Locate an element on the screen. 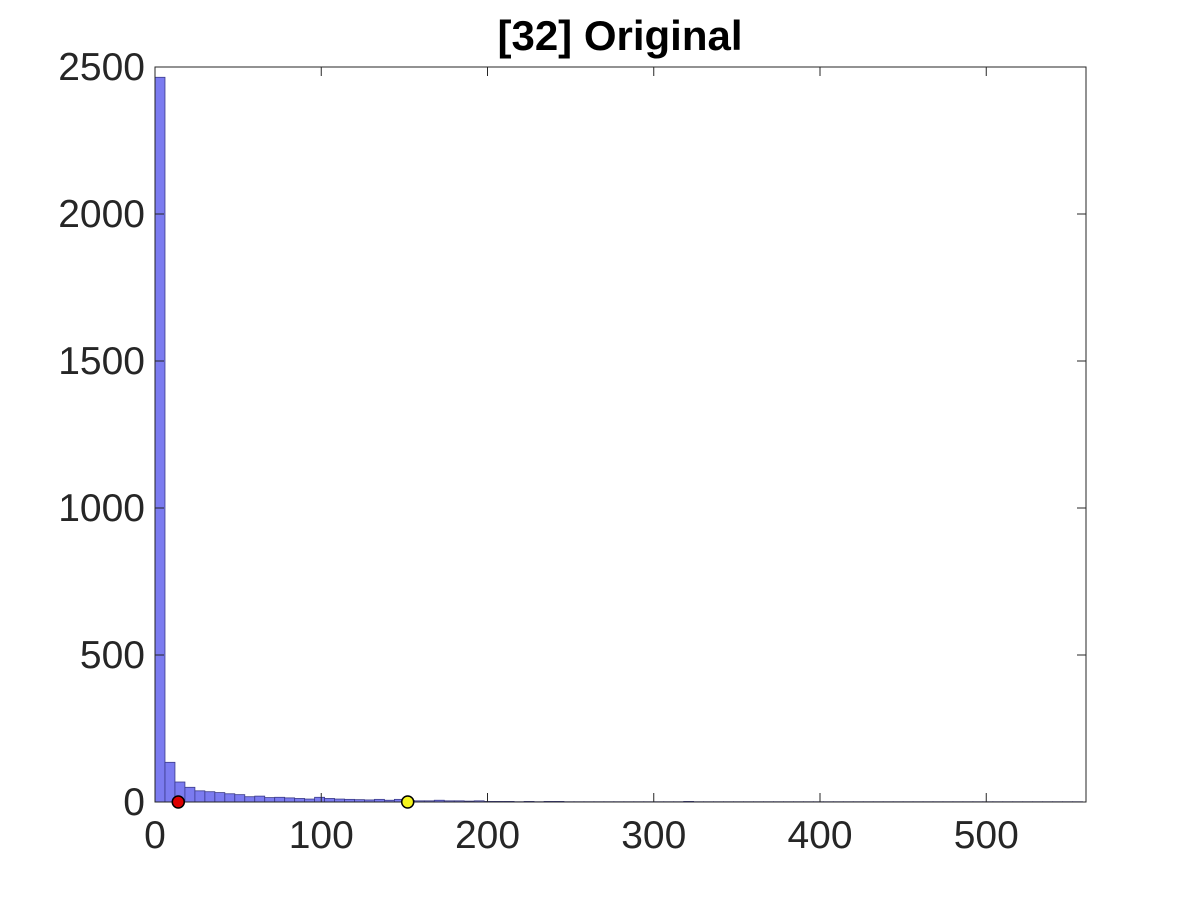 This screenshot has height=900, width=1200. x-tick-label: 400 is located at coordinates (819, 835).